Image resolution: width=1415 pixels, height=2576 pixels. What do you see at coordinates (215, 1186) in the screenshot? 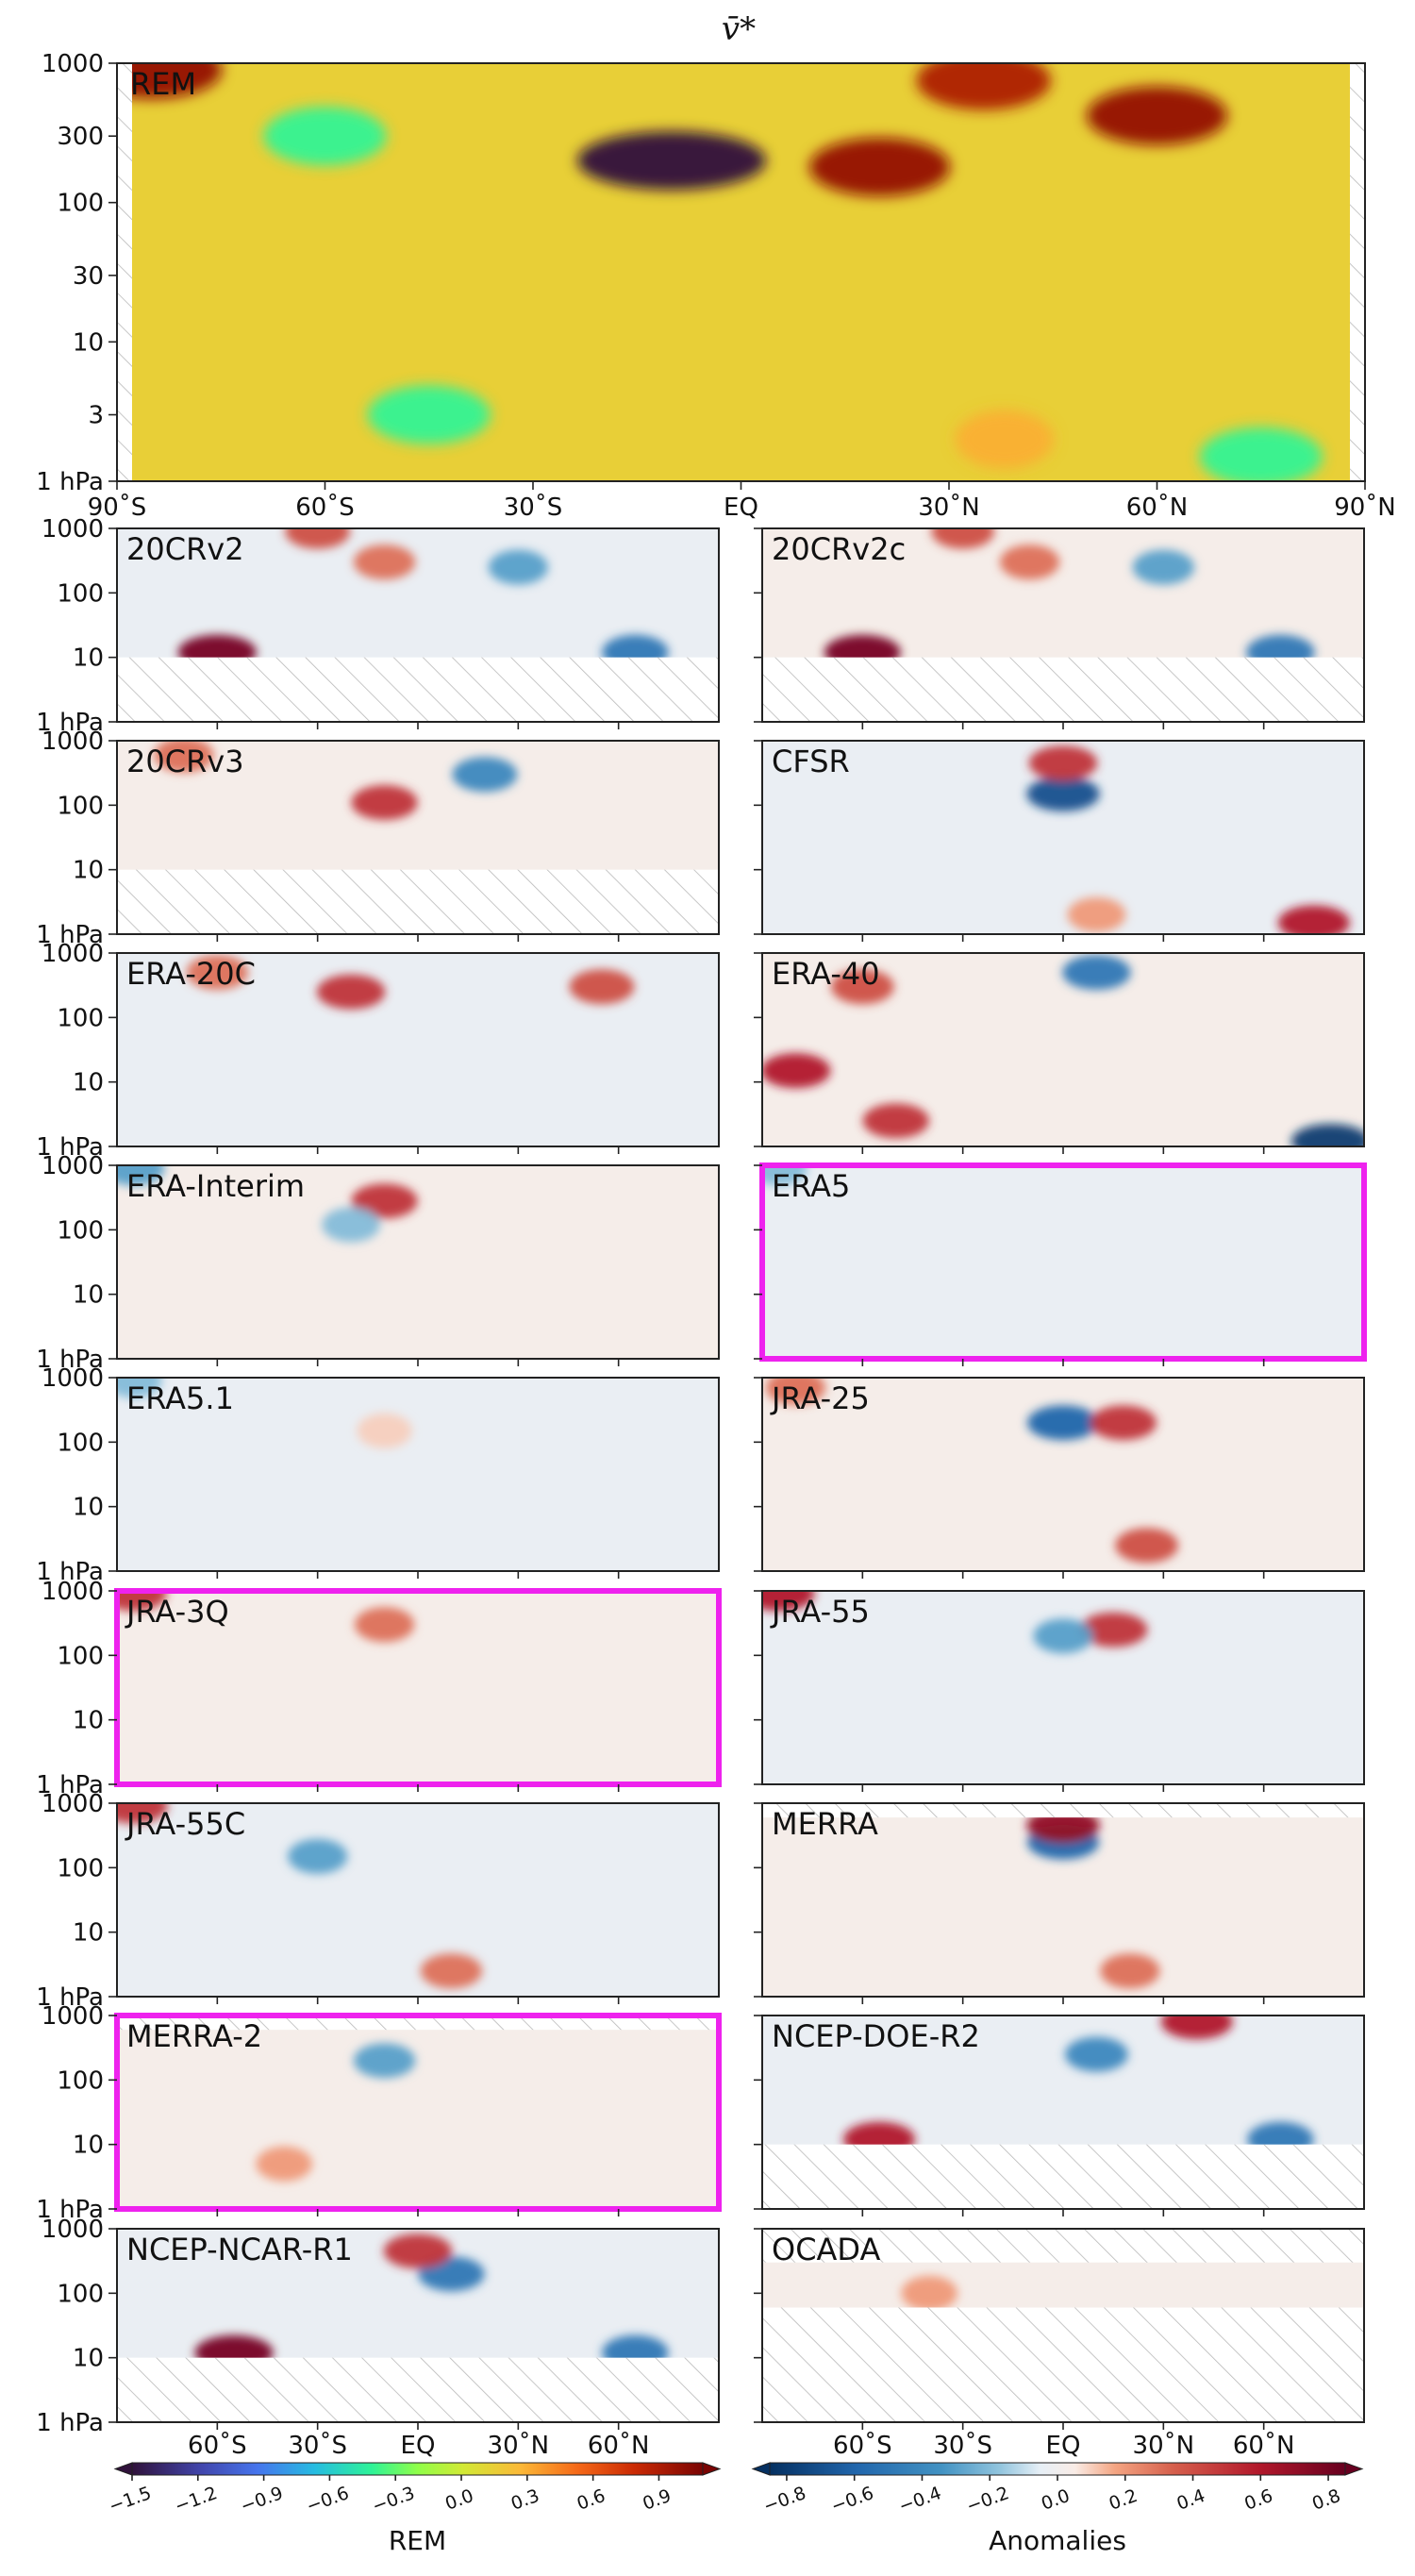
I see `panel-label: ERA-Interim` at bounding box center [215, 1186].